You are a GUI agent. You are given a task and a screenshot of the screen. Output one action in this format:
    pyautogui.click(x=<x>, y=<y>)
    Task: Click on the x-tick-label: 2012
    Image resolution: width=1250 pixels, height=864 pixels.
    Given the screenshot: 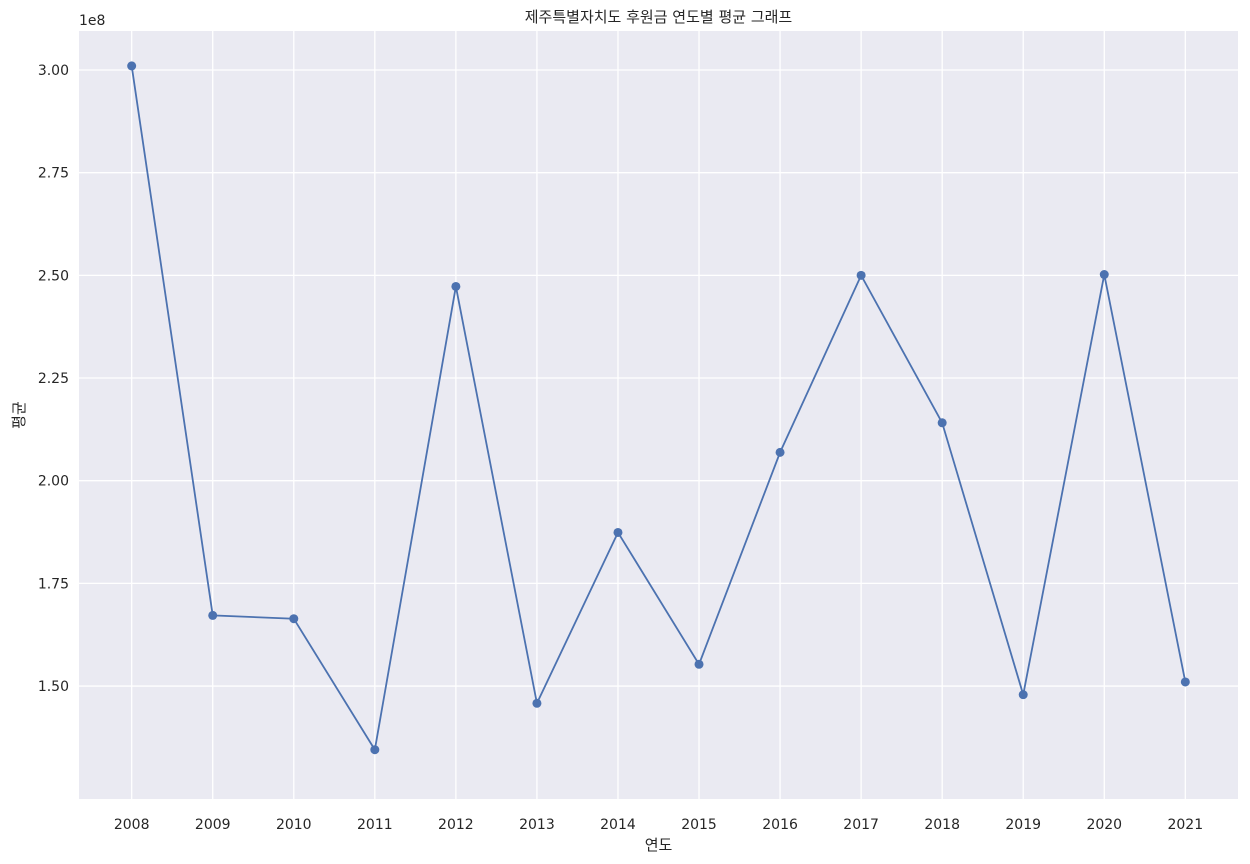 What is the action you would take?
    pyautogui.click(x=456, y=825)
    